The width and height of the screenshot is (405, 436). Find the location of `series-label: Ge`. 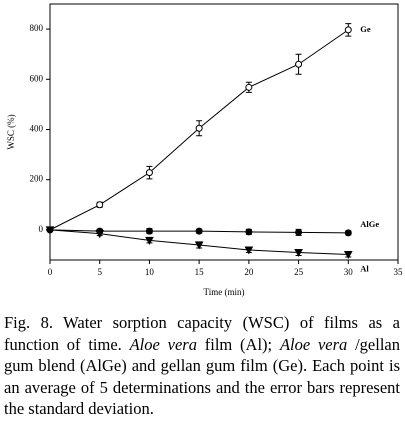

series-label: Ge is located at coordinates (365, 29).